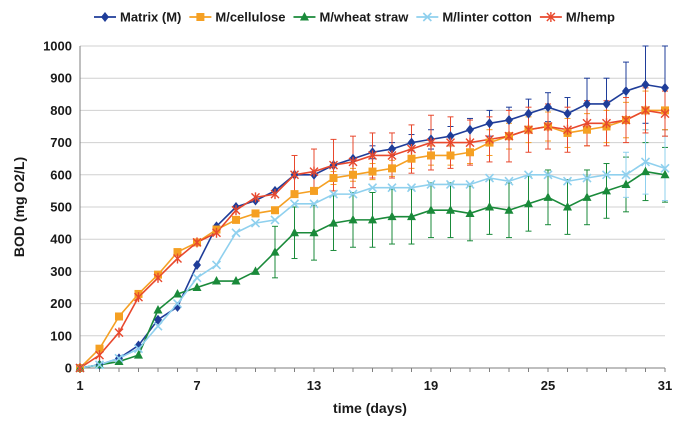  What do you see at coordinates (61, 110) in the screenshot?
I see `y-tick-label-8: 800` at bounding box center [61, 110].